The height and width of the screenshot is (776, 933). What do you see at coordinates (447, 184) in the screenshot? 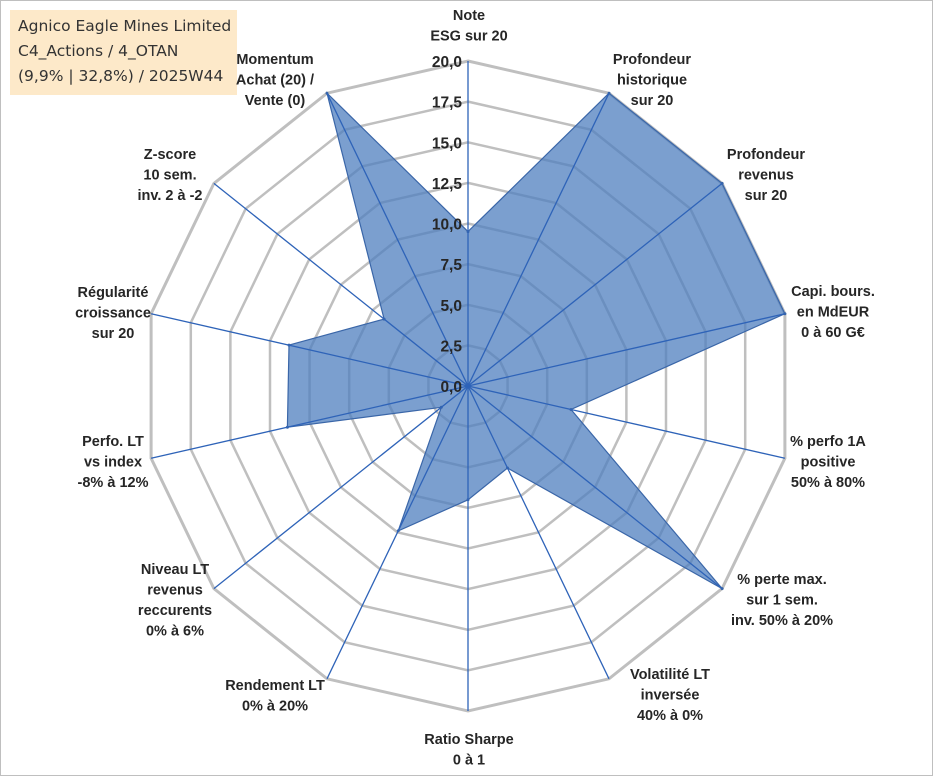
I see `tick-label: 12,5` at bounding box center [447, 184].